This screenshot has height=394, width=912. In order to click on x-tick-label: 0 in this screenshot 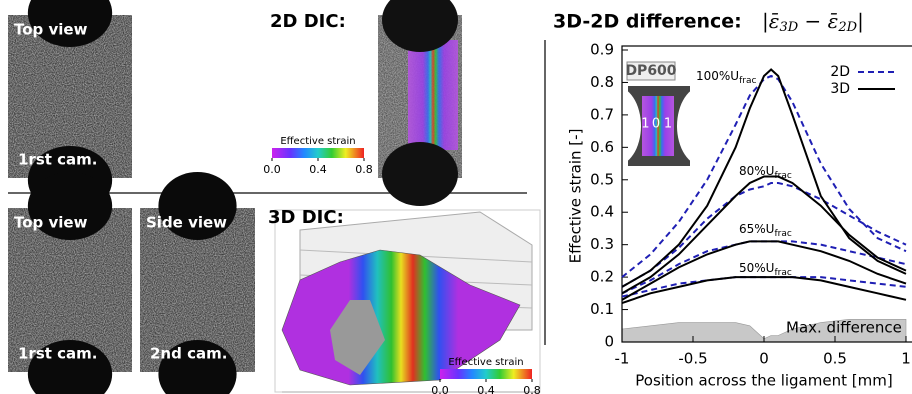, I will do `click(764, 359)`.